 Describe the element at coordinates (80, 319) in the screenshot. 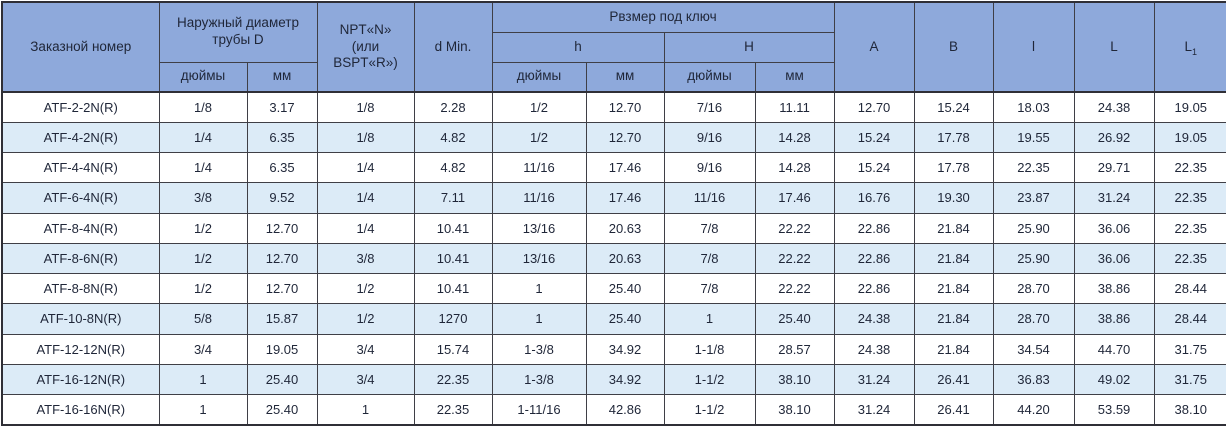

I see `order-number-cell: ATF-10-8N(R)` at that location.